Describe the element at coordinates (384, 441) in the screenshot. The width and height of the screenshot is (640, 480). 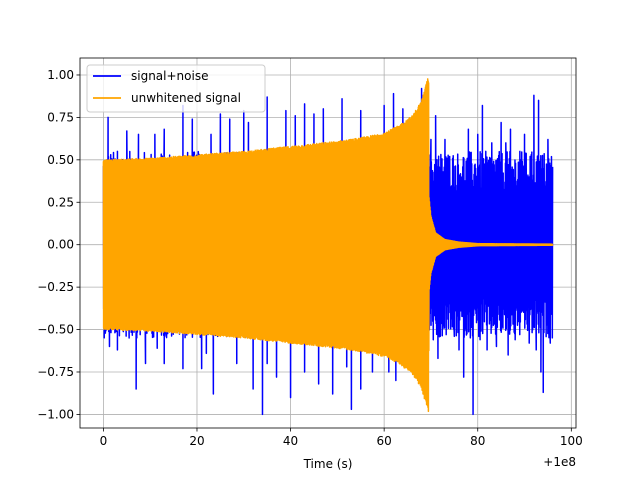
I see `x-tick-label: 60` at that location.